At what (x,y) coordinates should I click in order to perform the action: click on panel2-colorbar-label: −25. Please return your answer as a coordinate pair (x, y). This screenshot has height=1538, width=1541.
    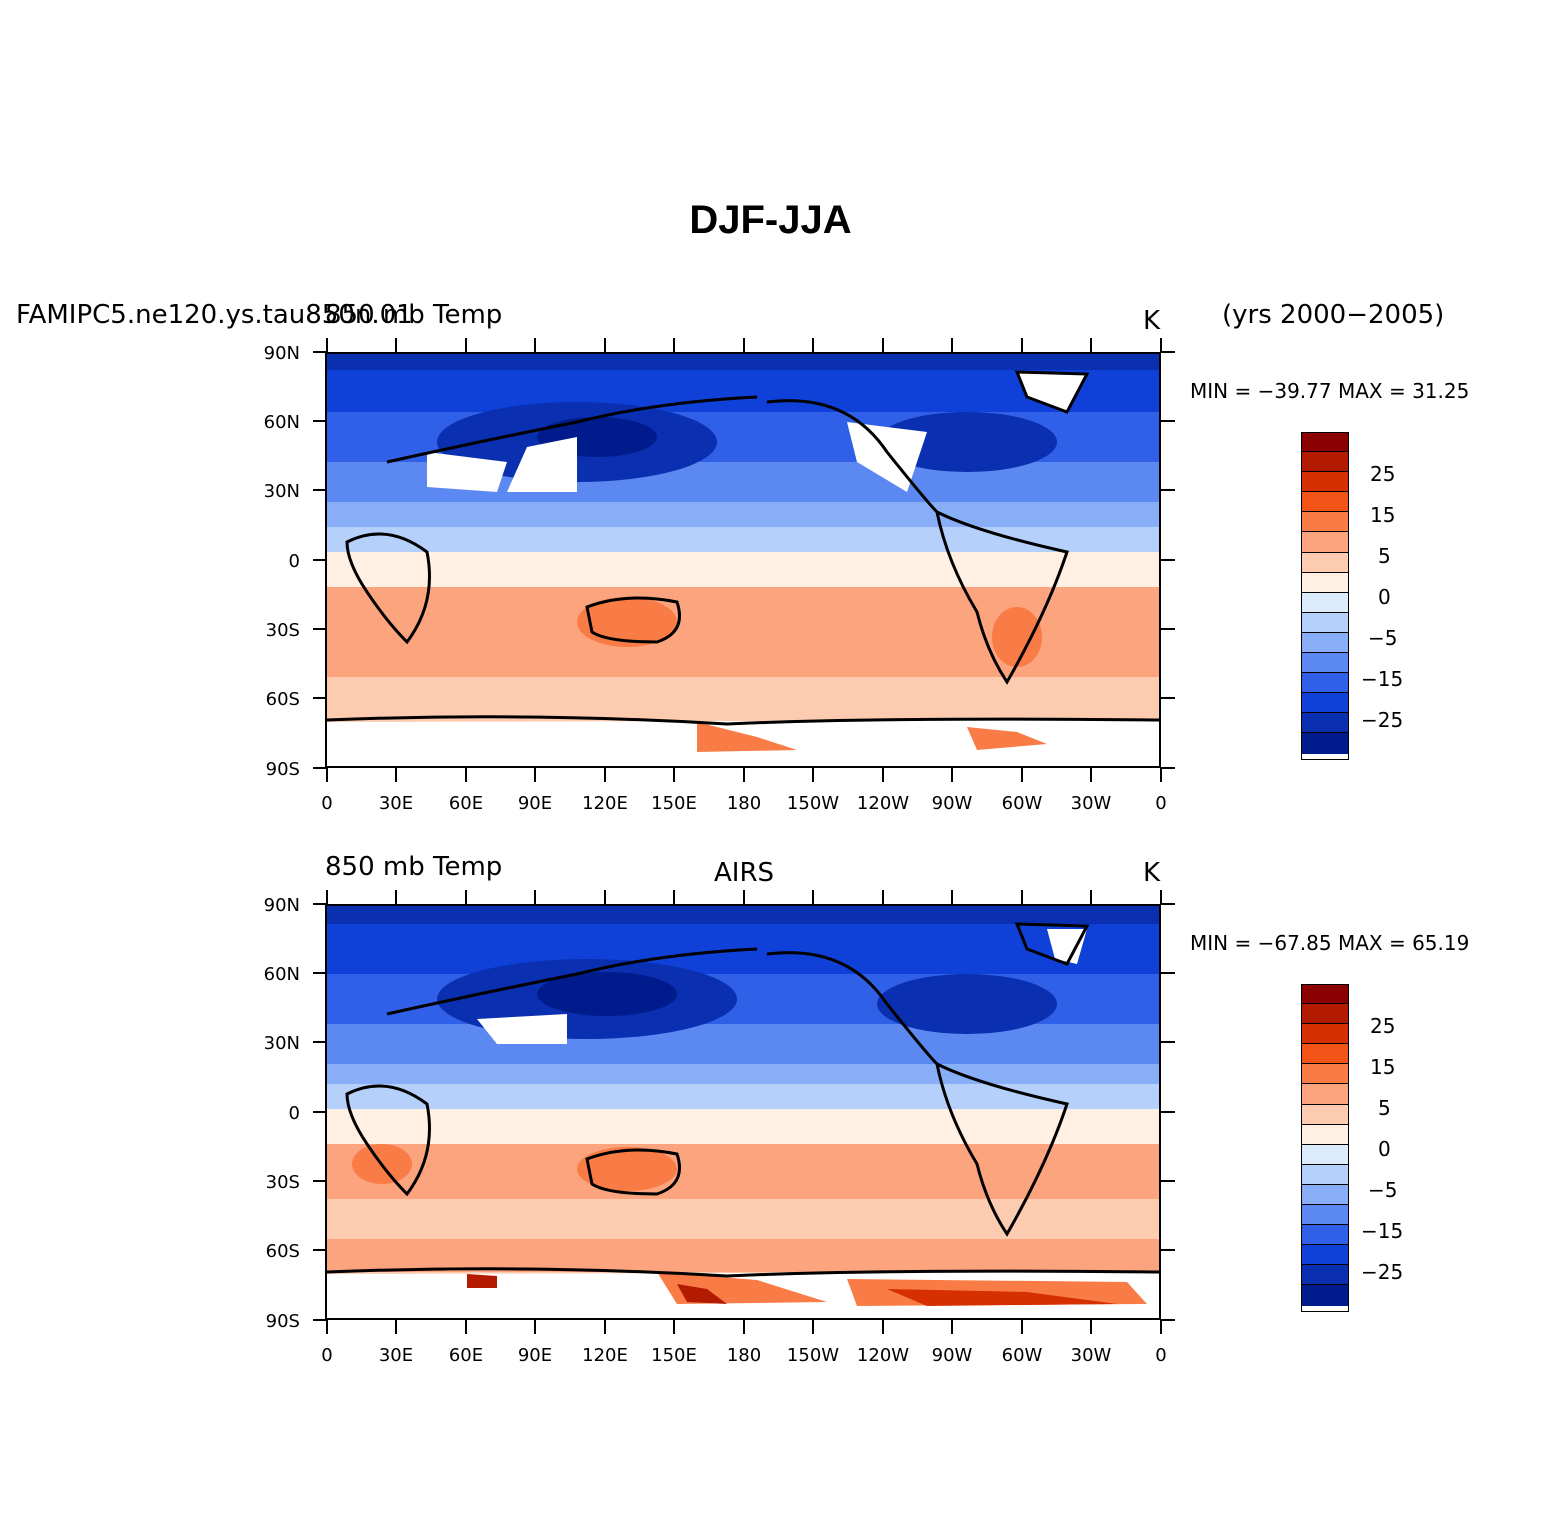
    Looking at the image, I should click on (1382, 1272).